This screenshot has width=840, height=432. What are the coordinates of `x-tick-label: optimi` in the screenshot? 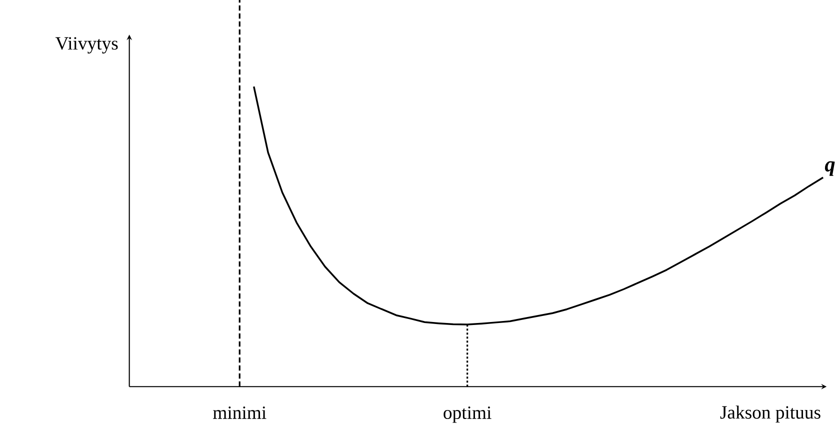 It's located at (468, 414).